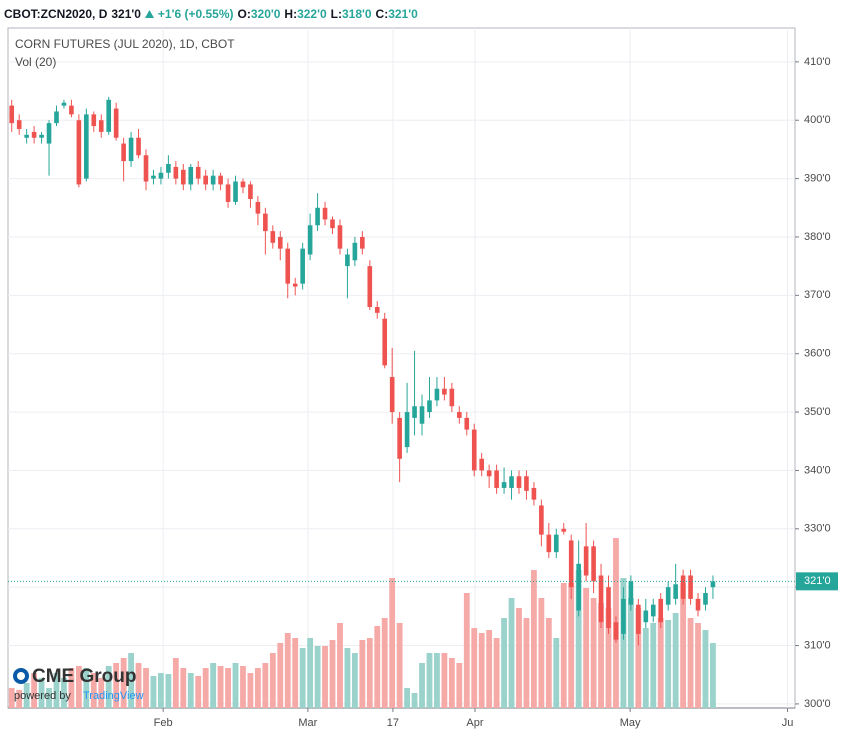 Image resolution: width=847 pixels, height=743 pixels. I want to click on y-tick-label: 370'0, so click(817, 295).